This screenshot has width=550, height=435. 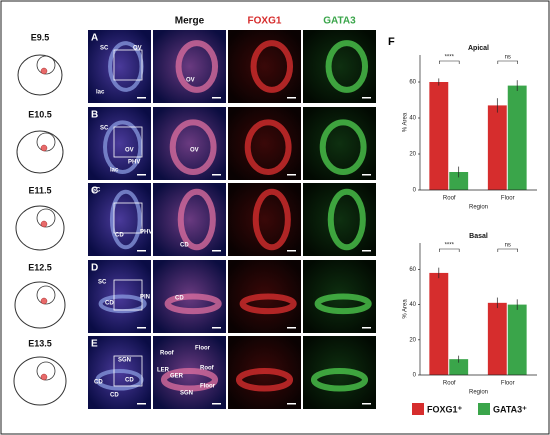 I want to click on panel-letter: F, so click(x=391, y=42).